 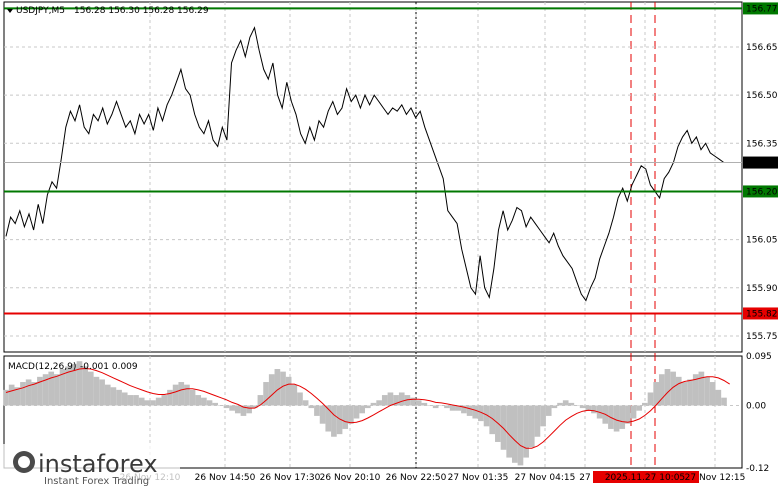 What do you see at coordinates (762, 144) in the screenshot?
I see `y-tick-label: 156.35` at bounding box center [762, 144].